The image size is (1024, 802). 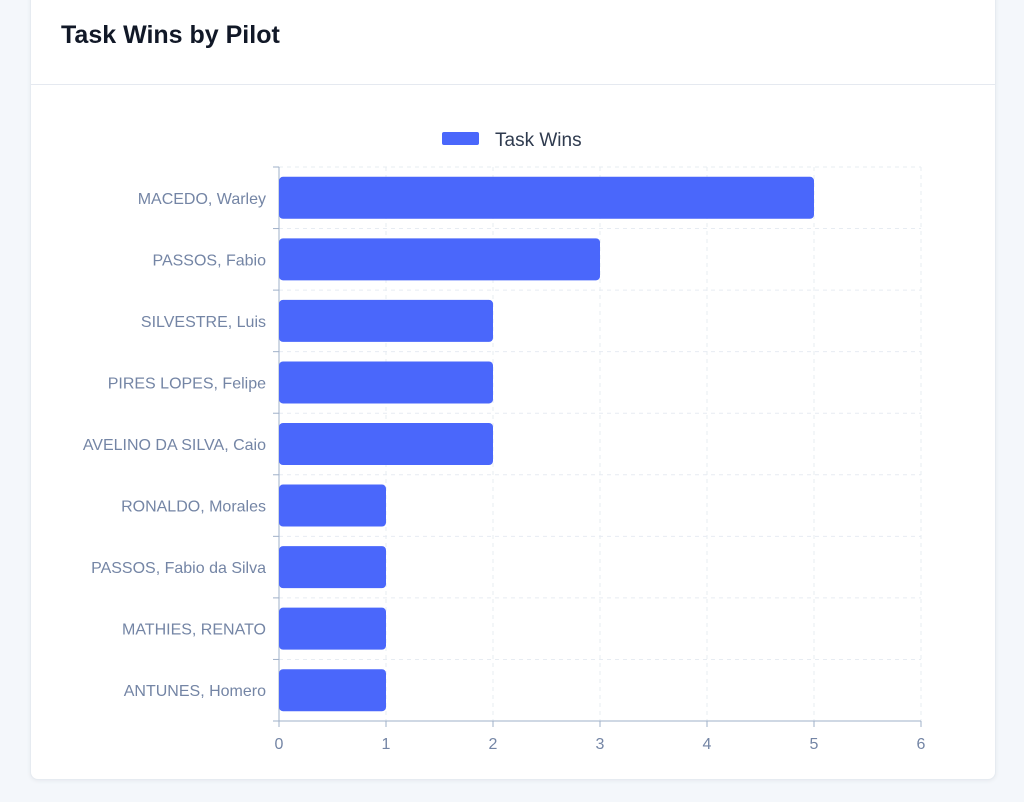 What do you see at coordinates (187, 383) in the screenshot?
I see `y-tick-label: PIRES LOPES, Felipe` at bounding box center [187, 383].